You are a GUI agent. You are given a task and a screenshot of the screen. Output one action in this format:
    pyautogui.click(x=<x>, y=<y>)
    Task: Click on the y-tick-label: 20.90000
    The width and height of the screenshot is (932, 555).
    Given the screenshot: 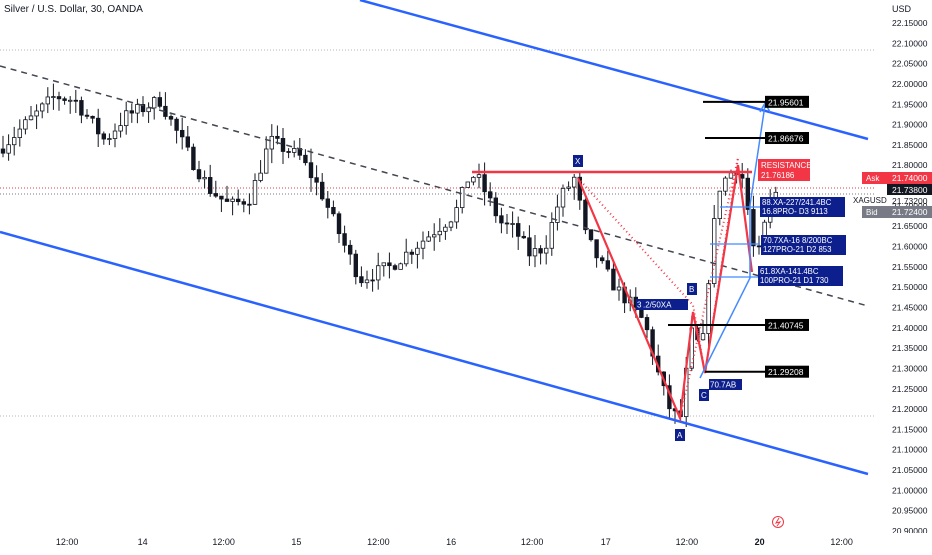 What is the action you would take?
    pyautogui.click(x=910, y=531)
    